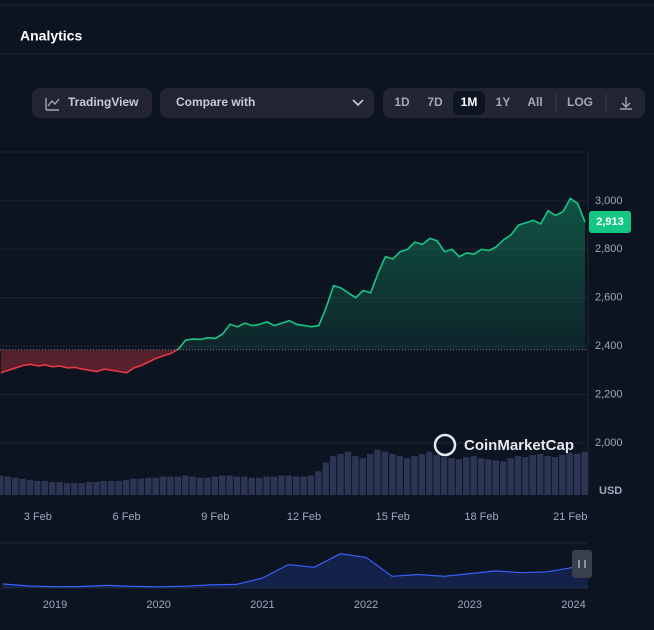 The width and height of the screenshot is (654, 630). Describe the element at coordinates (55, 605) in the screenshot. I see `navigator-tick-label: 2019` at that location.